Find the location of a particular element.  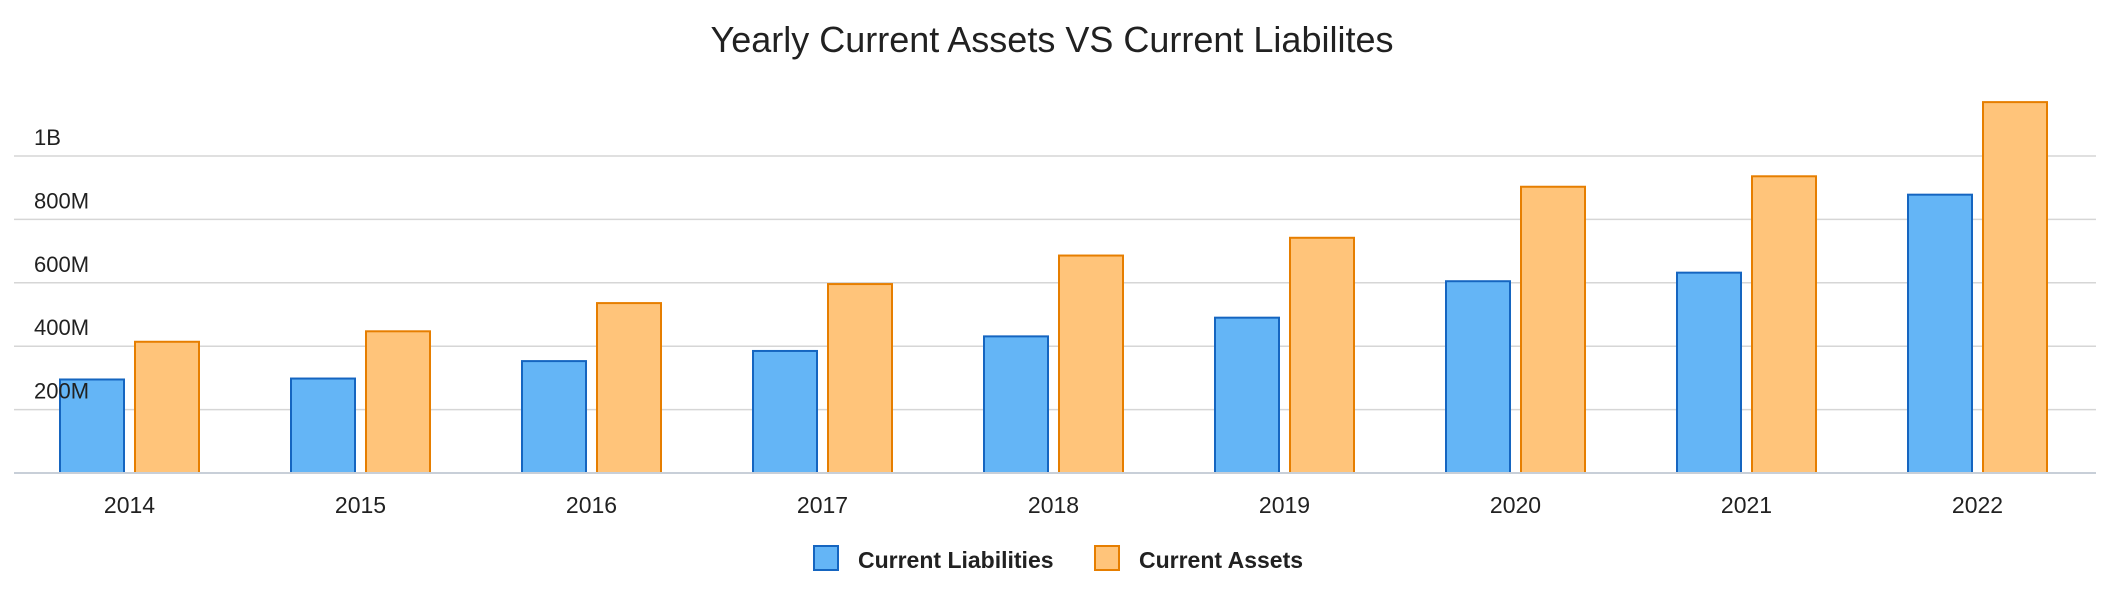

x-tick-label: 2016 is located at coordinates (591, 505).